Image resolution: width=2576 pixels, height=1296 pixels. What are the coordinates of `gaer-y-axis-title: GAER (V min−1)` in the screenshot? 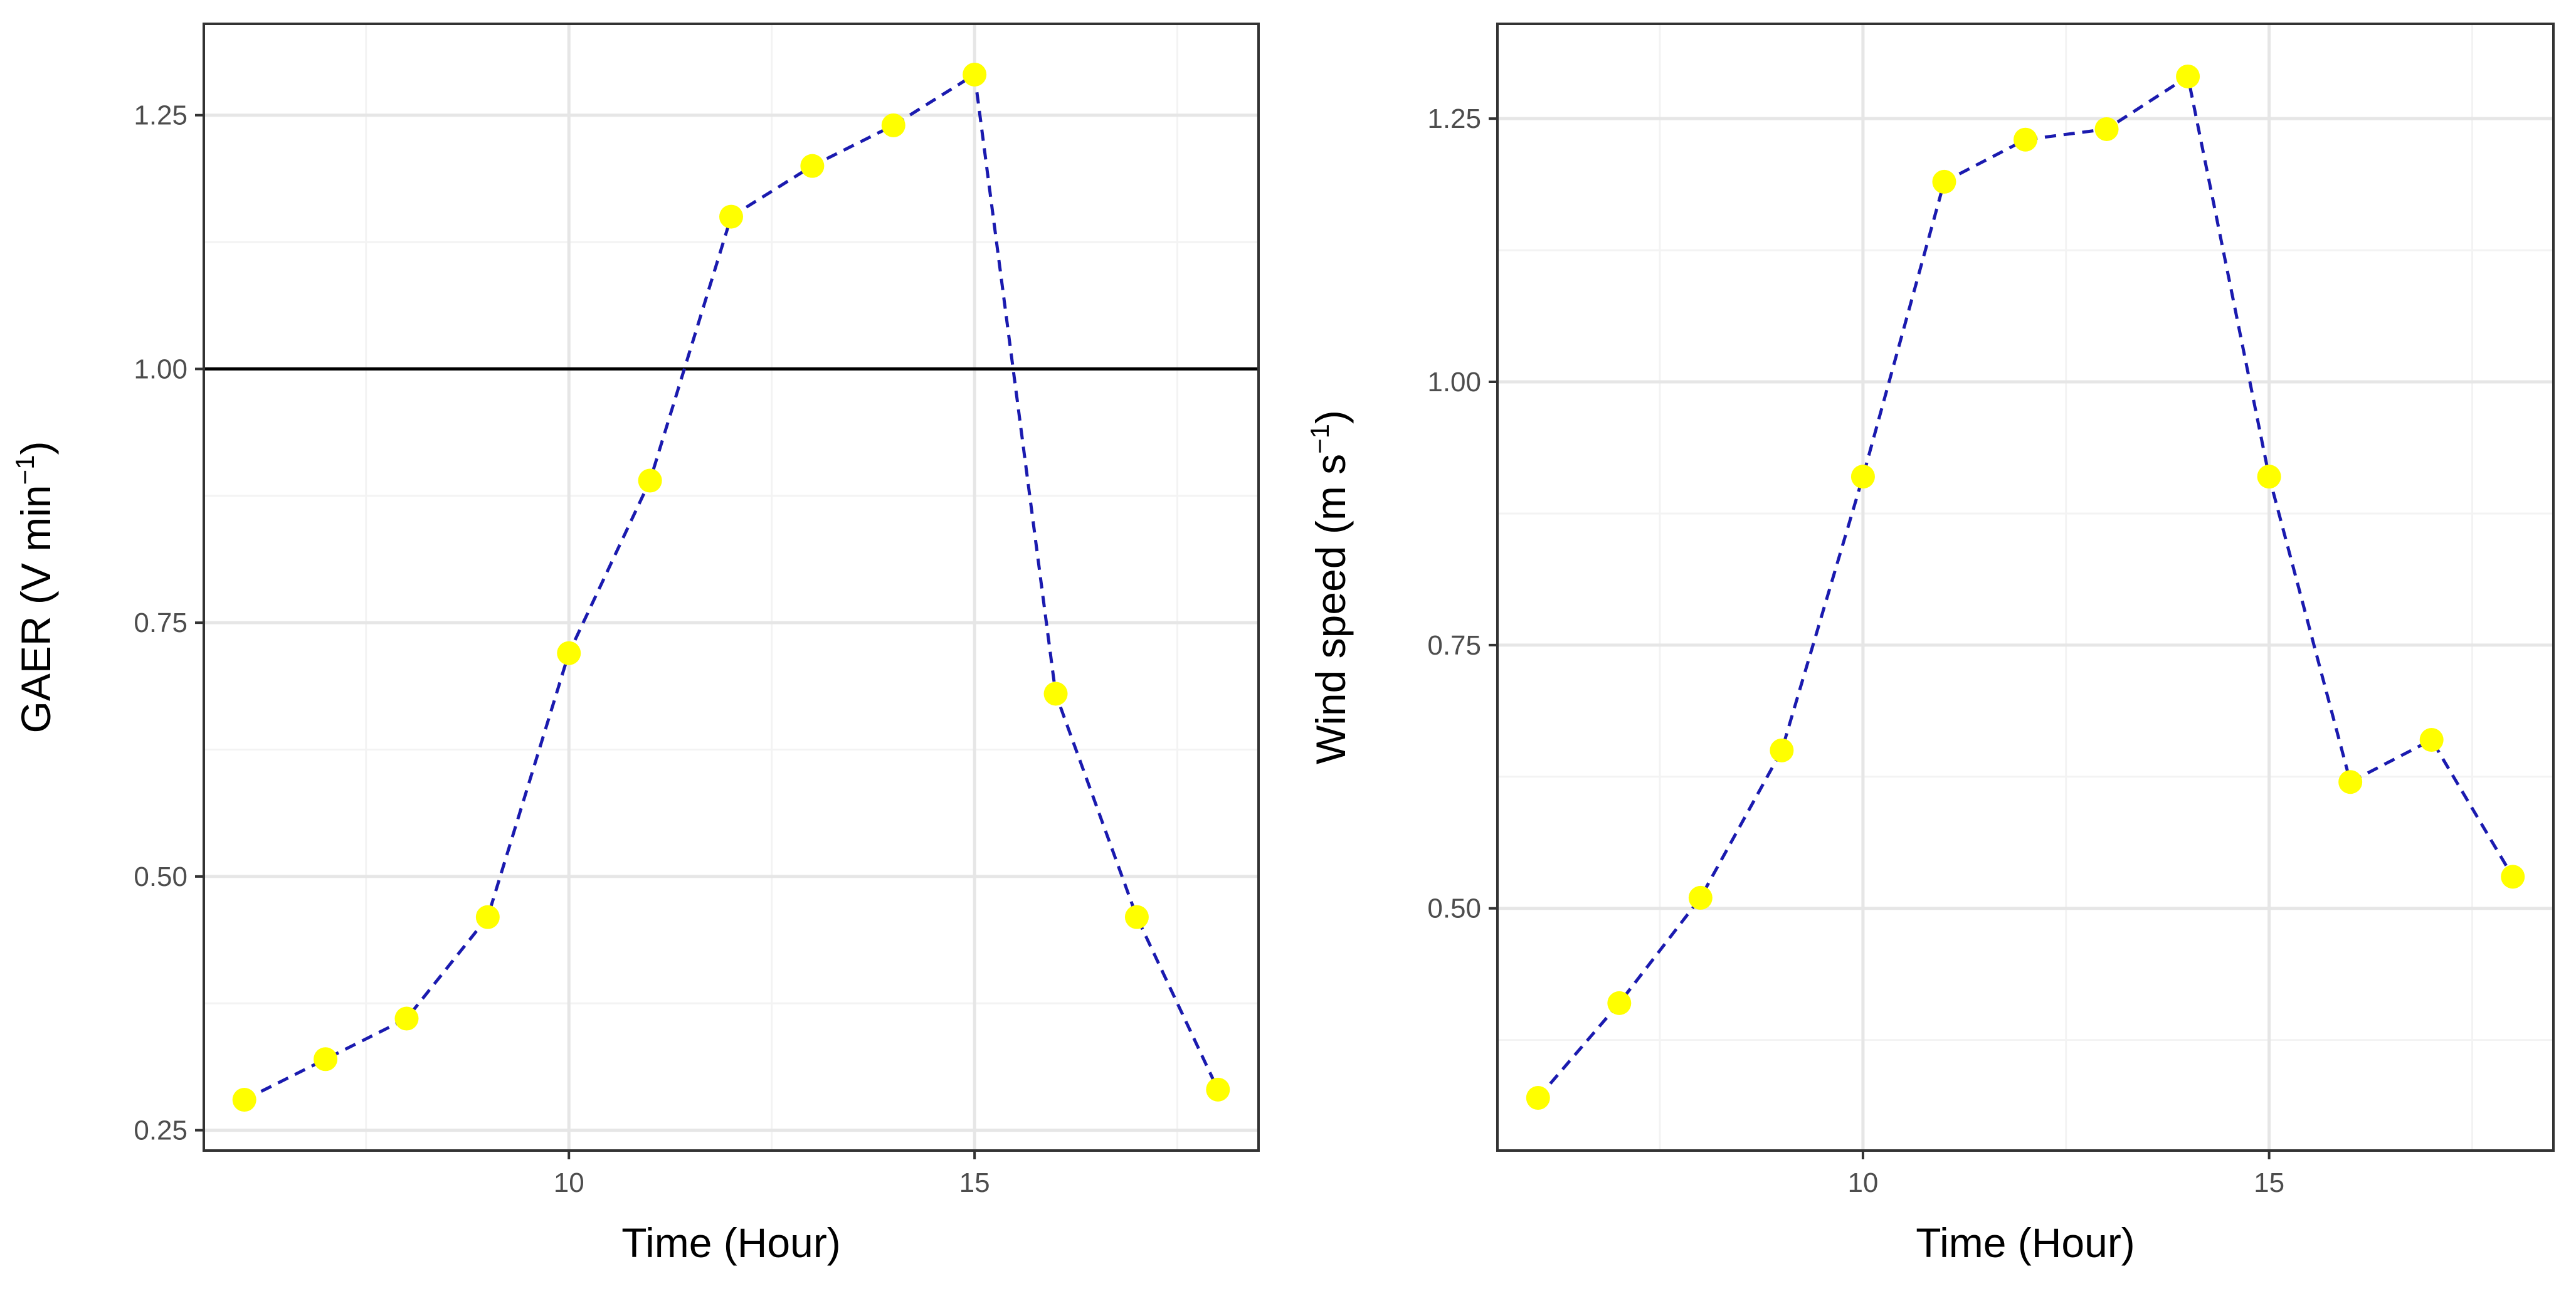 It's located at (34, 587).